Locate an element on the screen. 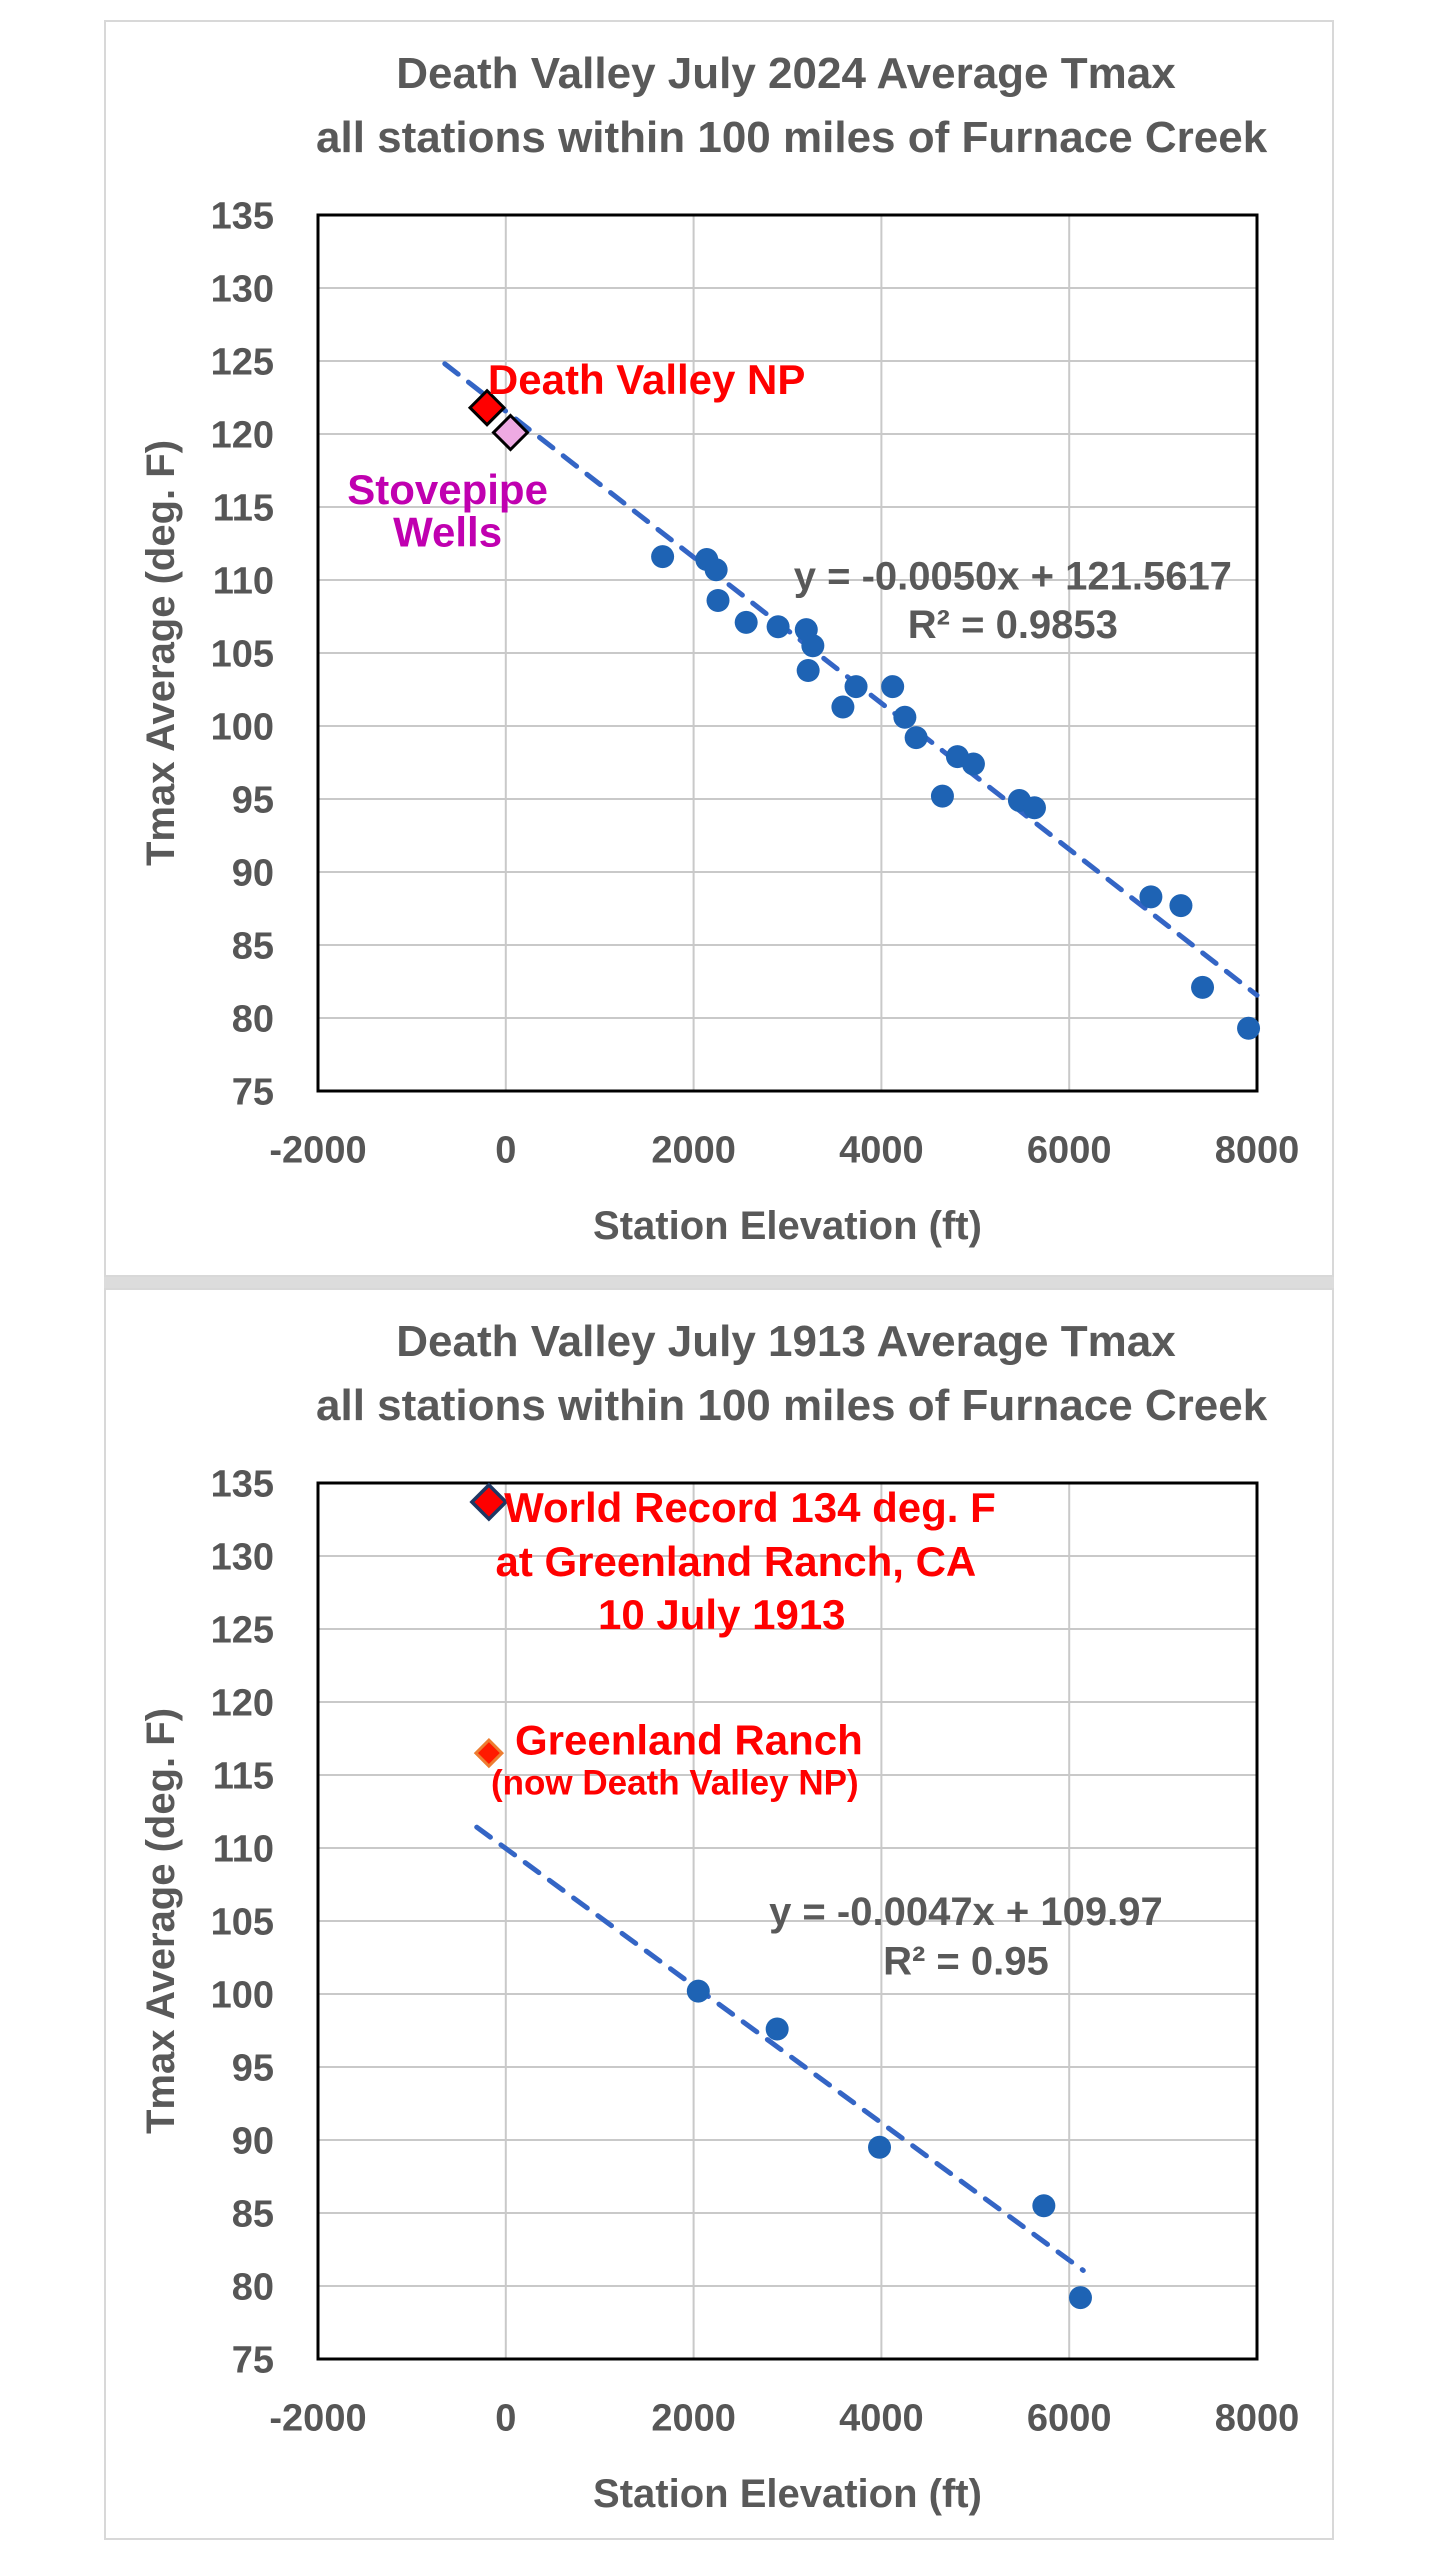  trendline-r2: R² = 0.95 is located at coordinates (966, 1961).